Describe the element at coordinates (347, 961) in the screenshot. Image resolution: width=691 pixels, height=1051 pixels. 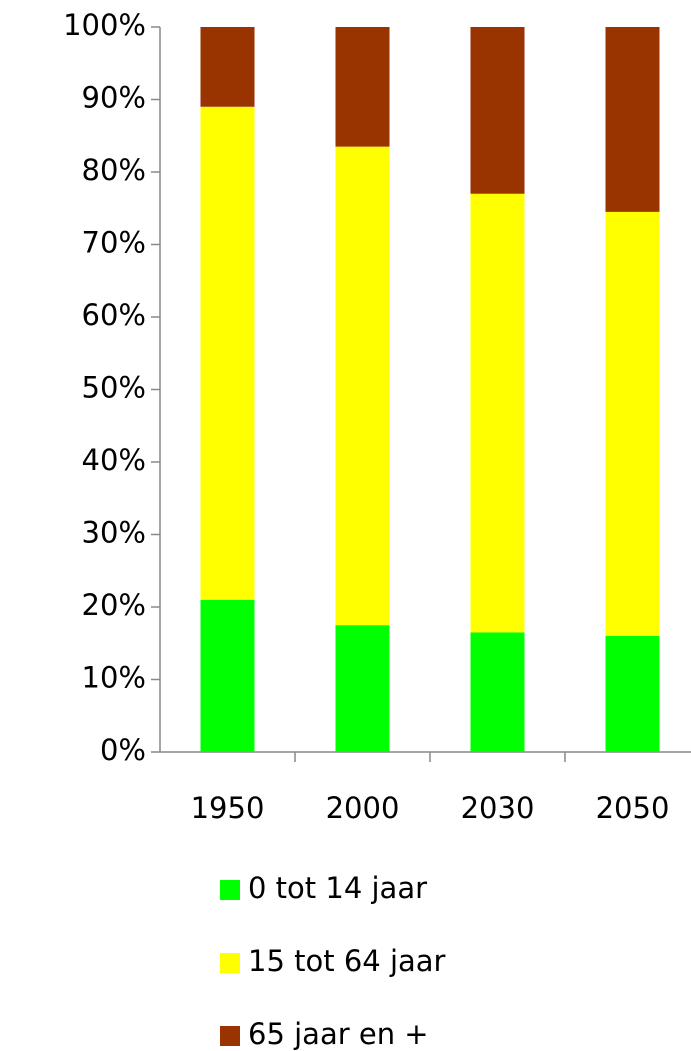
I see `legend-label: 15 tot 64 jaar` at that location.